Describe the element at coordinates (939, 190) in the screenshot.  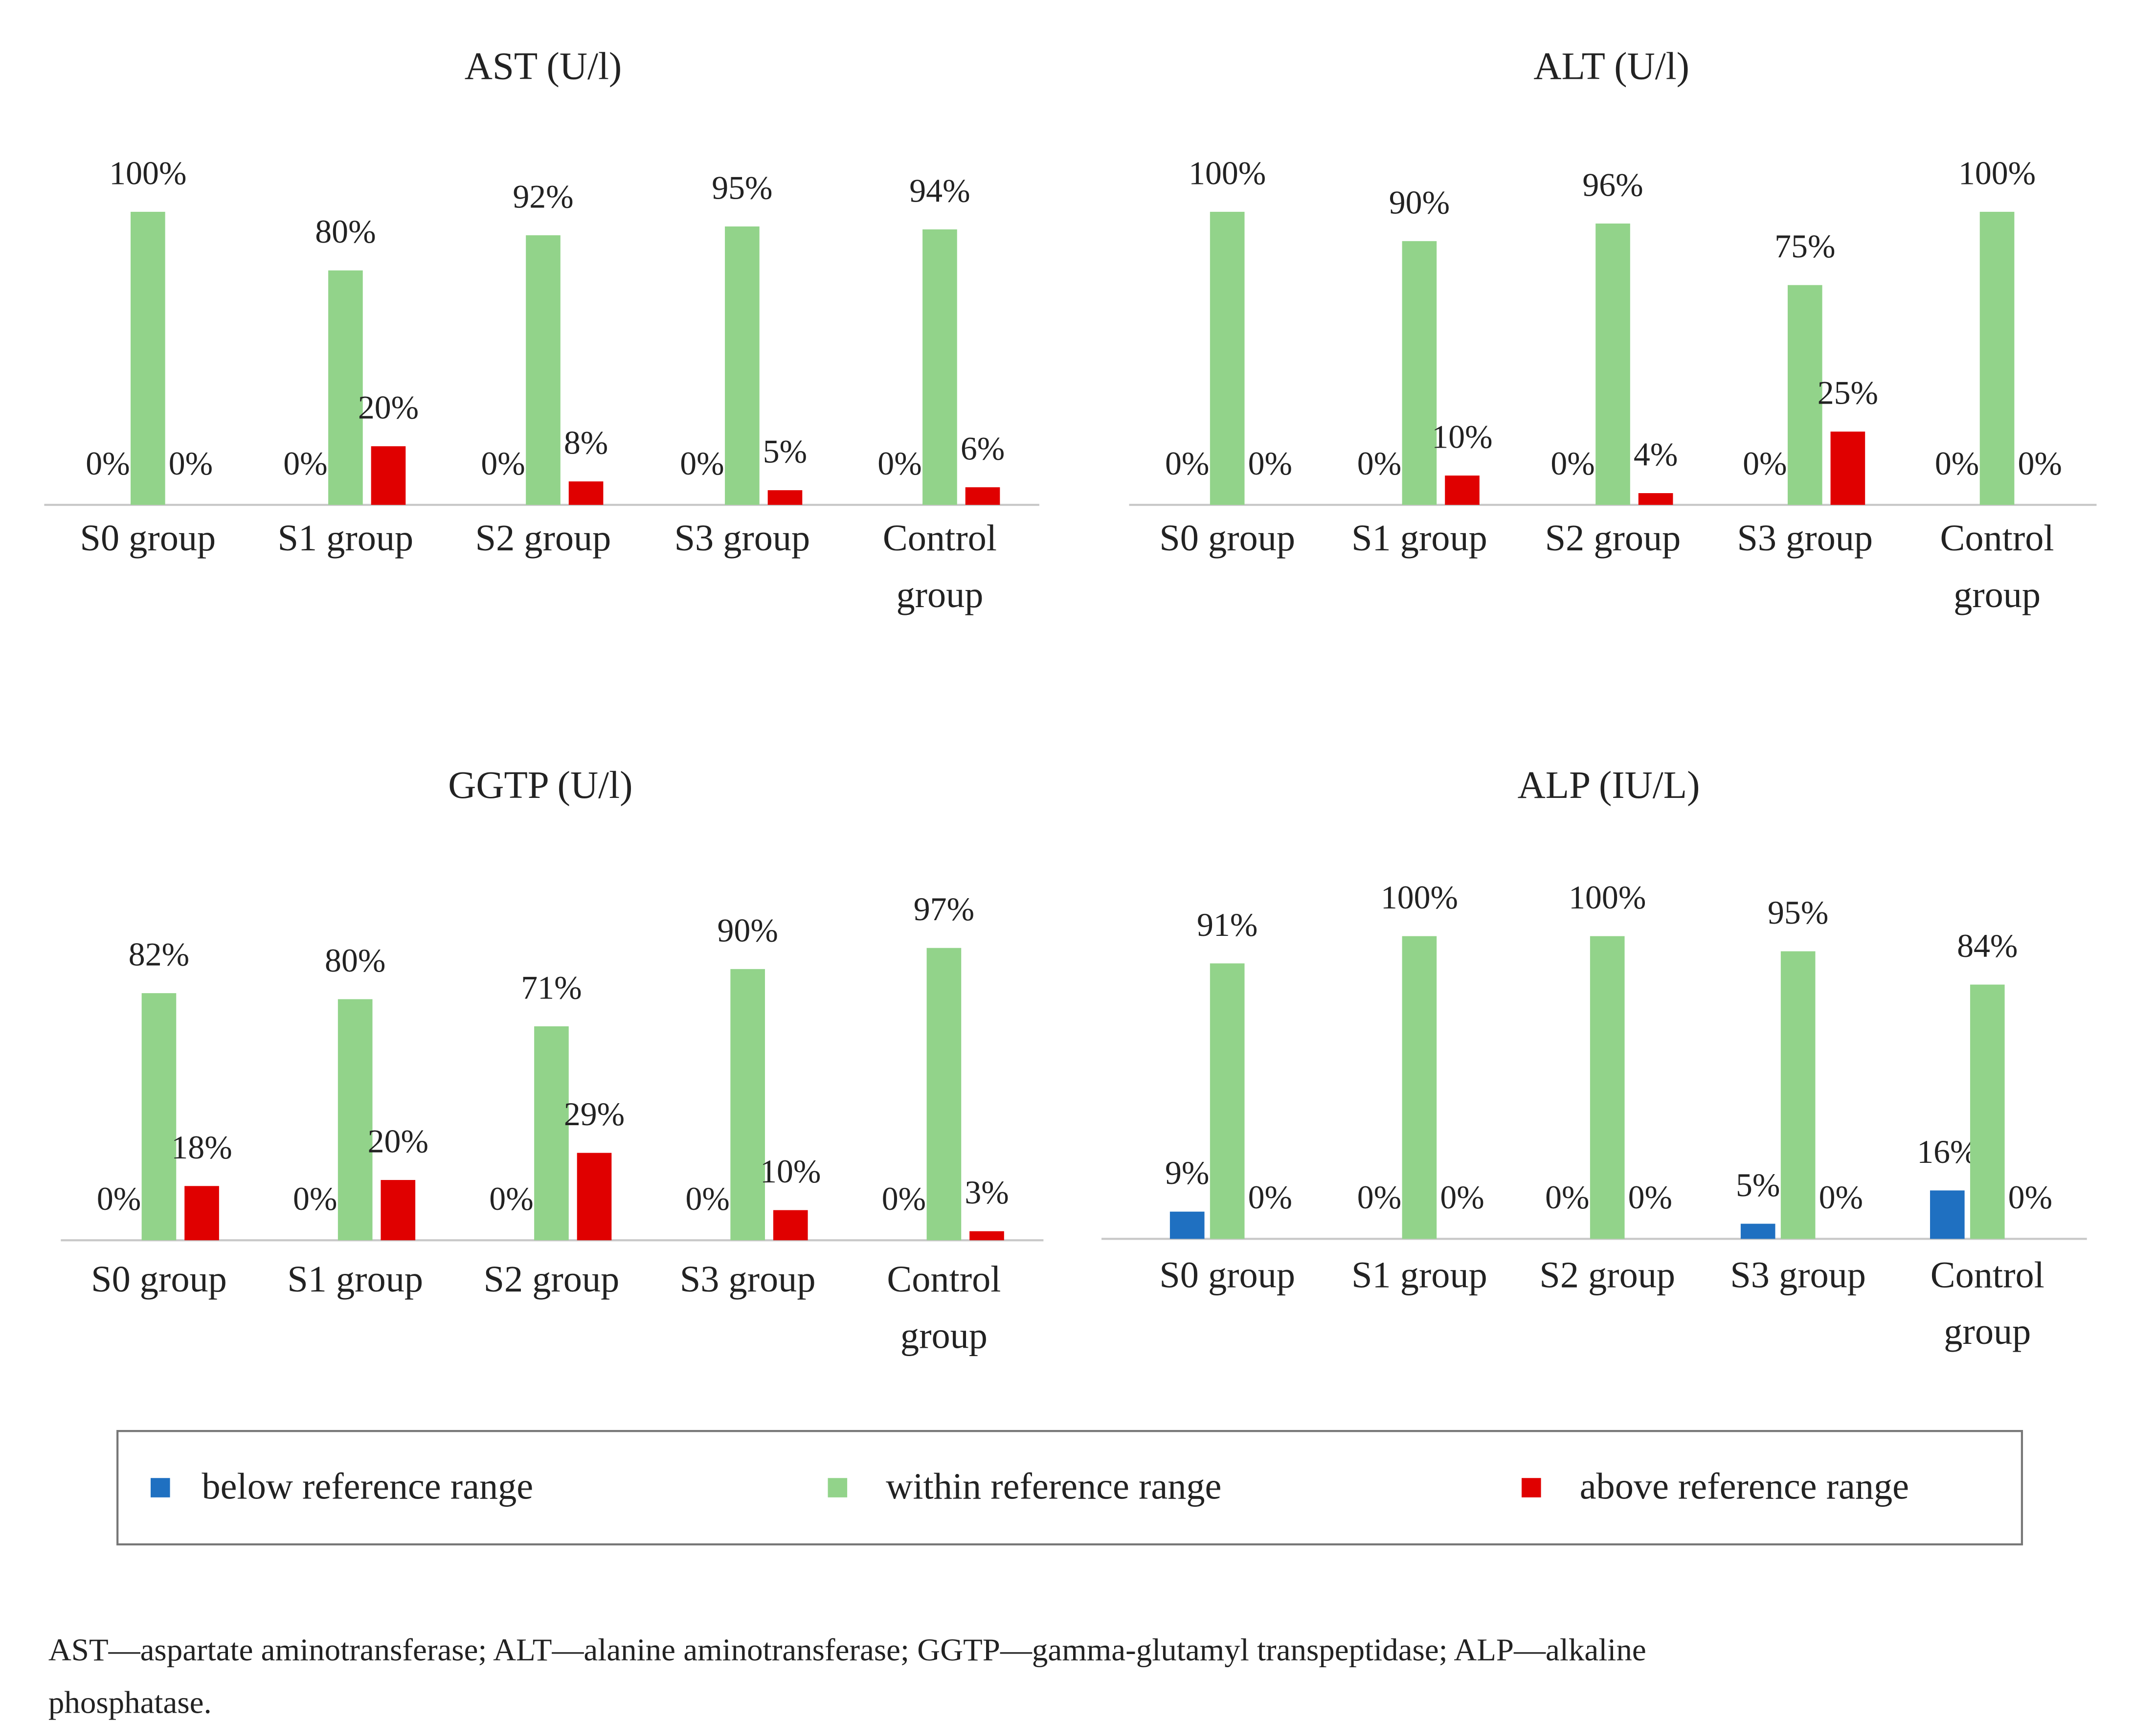
I see `data-label: 94%` at that location.